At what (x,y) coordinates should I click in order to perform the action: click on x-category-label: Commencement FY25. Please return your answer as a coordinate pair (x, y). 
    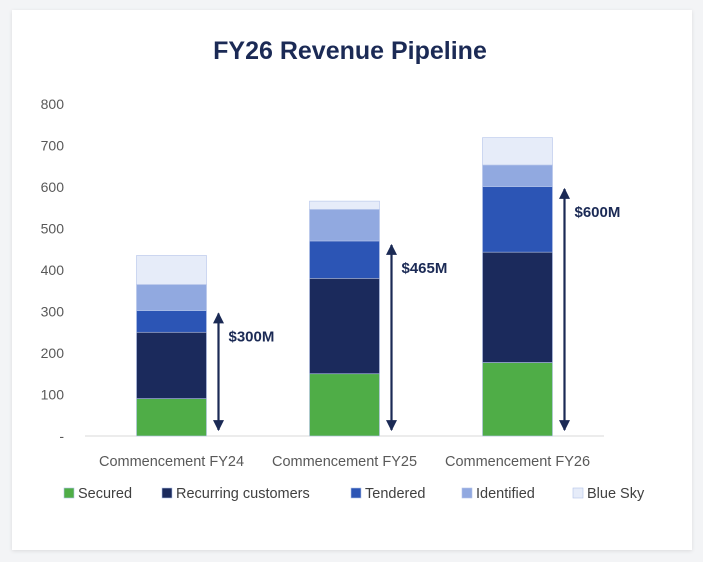
    Looking at the image, I should click on (344, 462).